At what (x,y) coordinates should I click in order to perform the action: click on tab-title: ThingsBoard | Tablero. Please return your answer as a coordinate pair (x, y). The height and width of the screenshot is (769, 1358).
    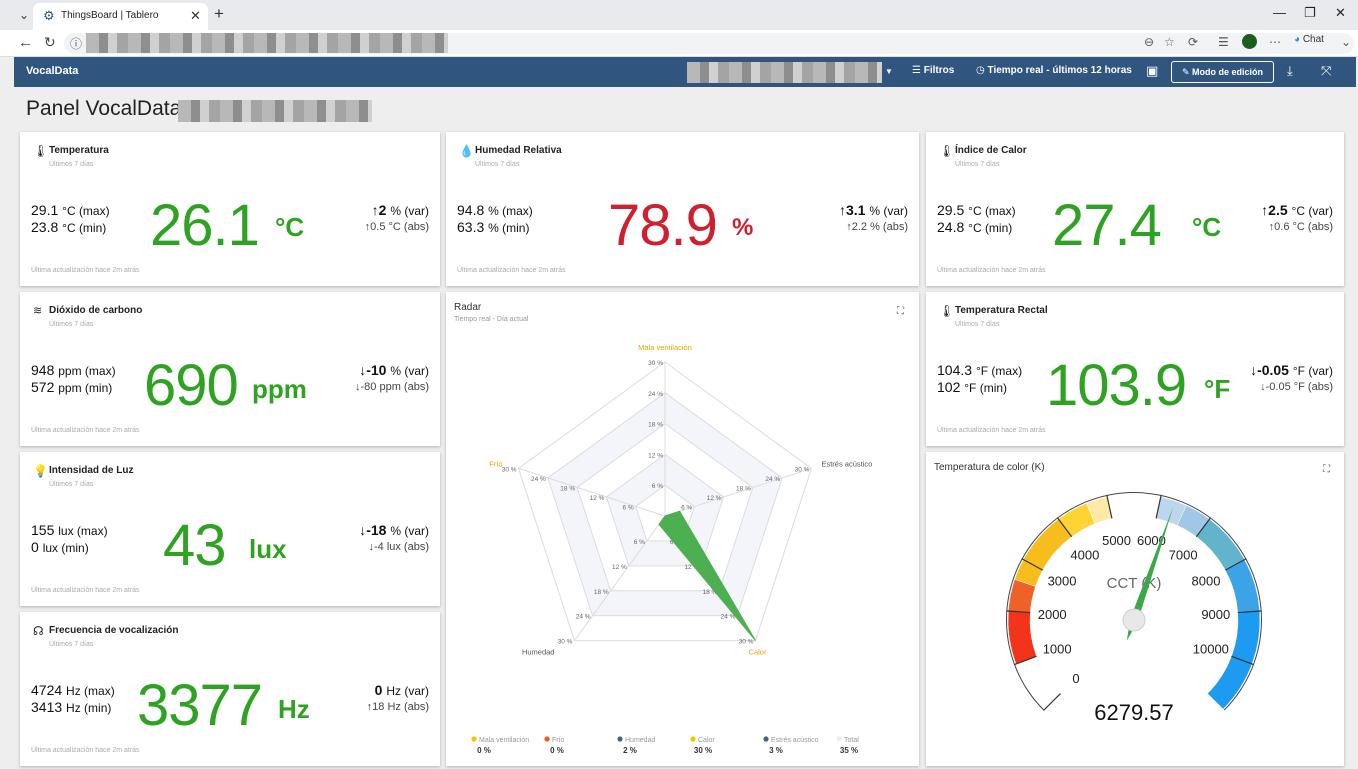
    Looking at the image, I should click on (110, 15).